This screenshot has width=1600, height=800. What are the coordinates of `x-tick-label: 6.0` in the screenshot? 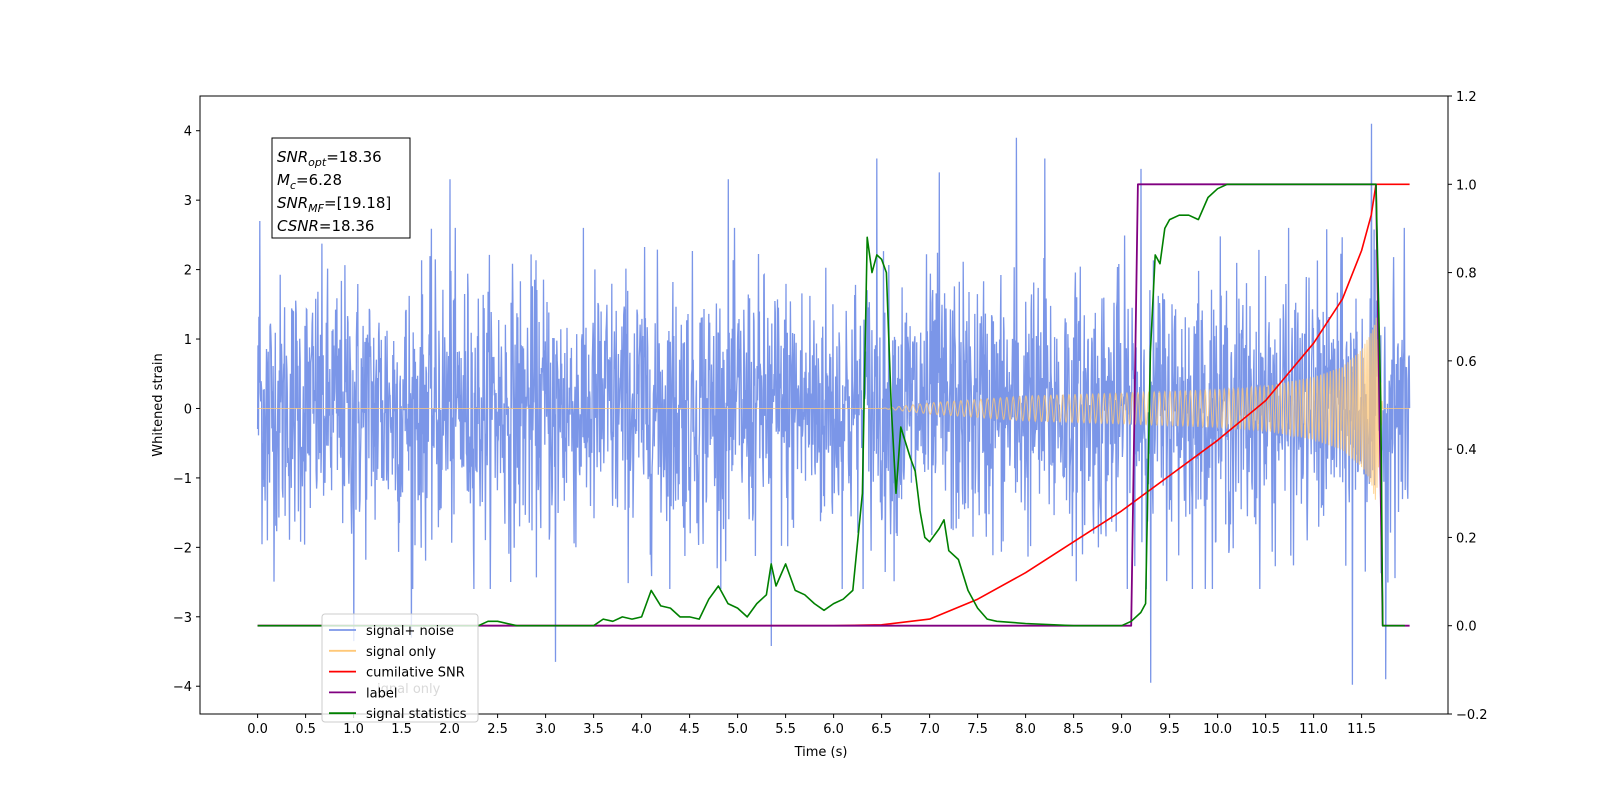 It's located at (833, 729).